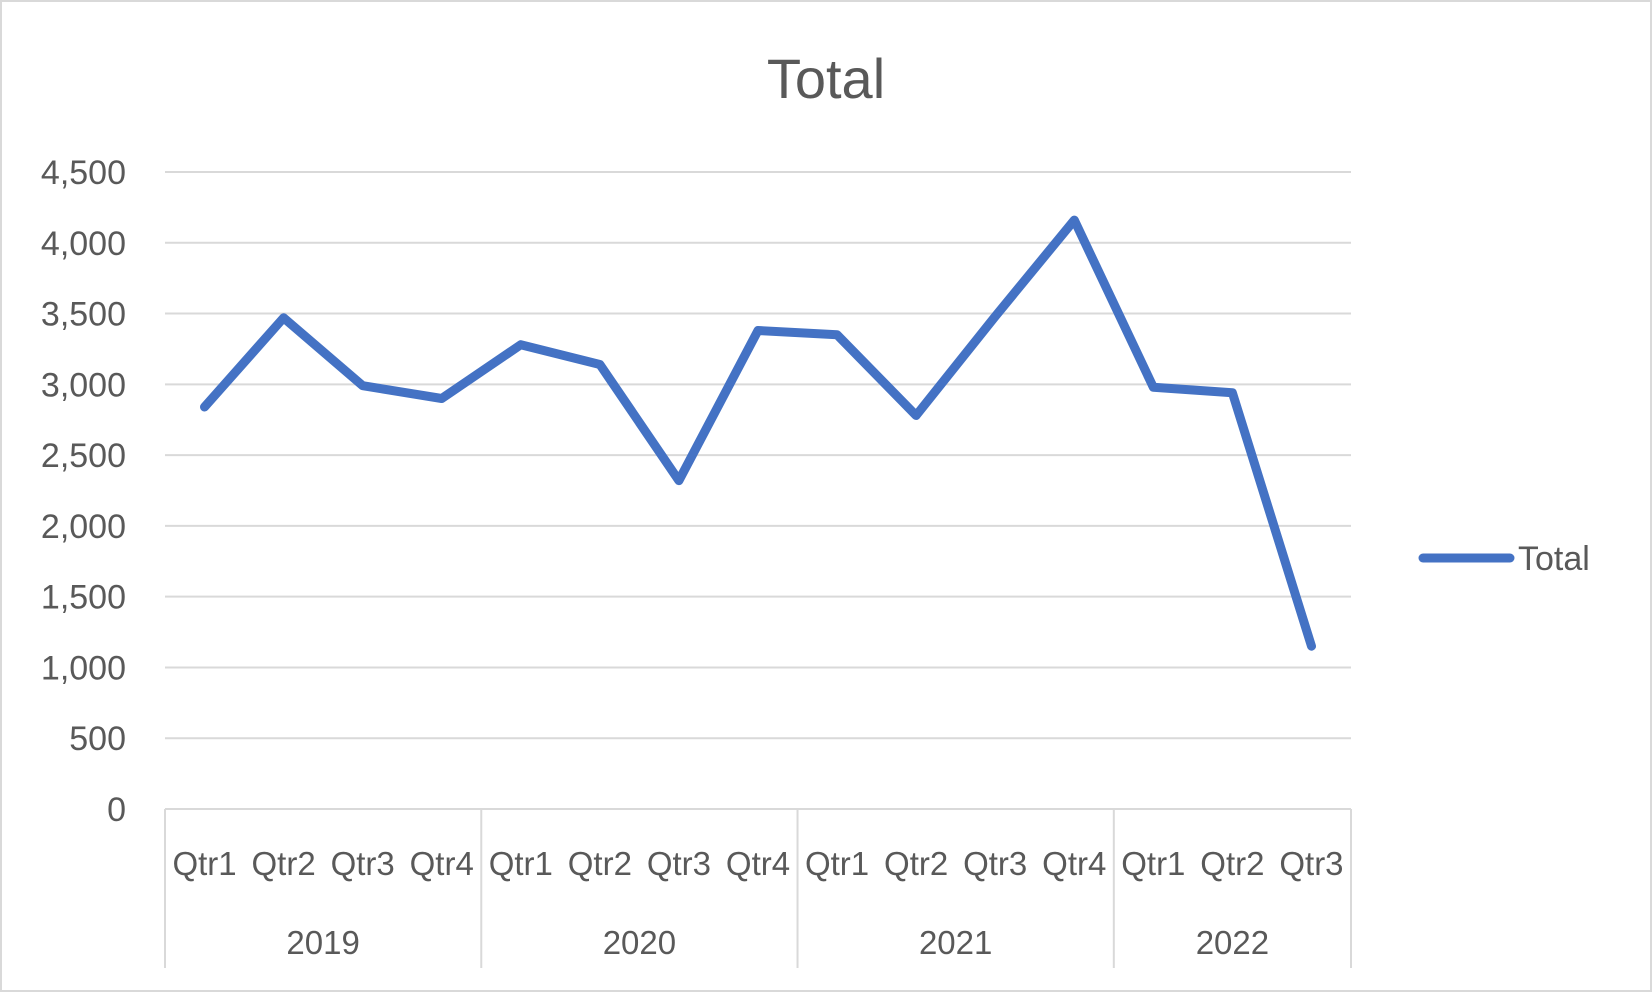  I want to click on x-group-label: 2021, so click(955, 942).